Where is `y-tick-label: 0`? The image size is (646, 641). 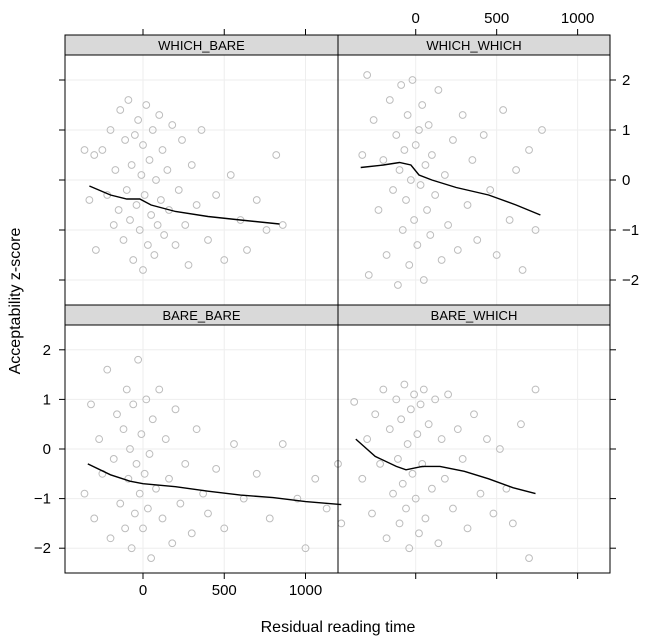
y-tick-label: 0 is located at coordinates (47, 449).